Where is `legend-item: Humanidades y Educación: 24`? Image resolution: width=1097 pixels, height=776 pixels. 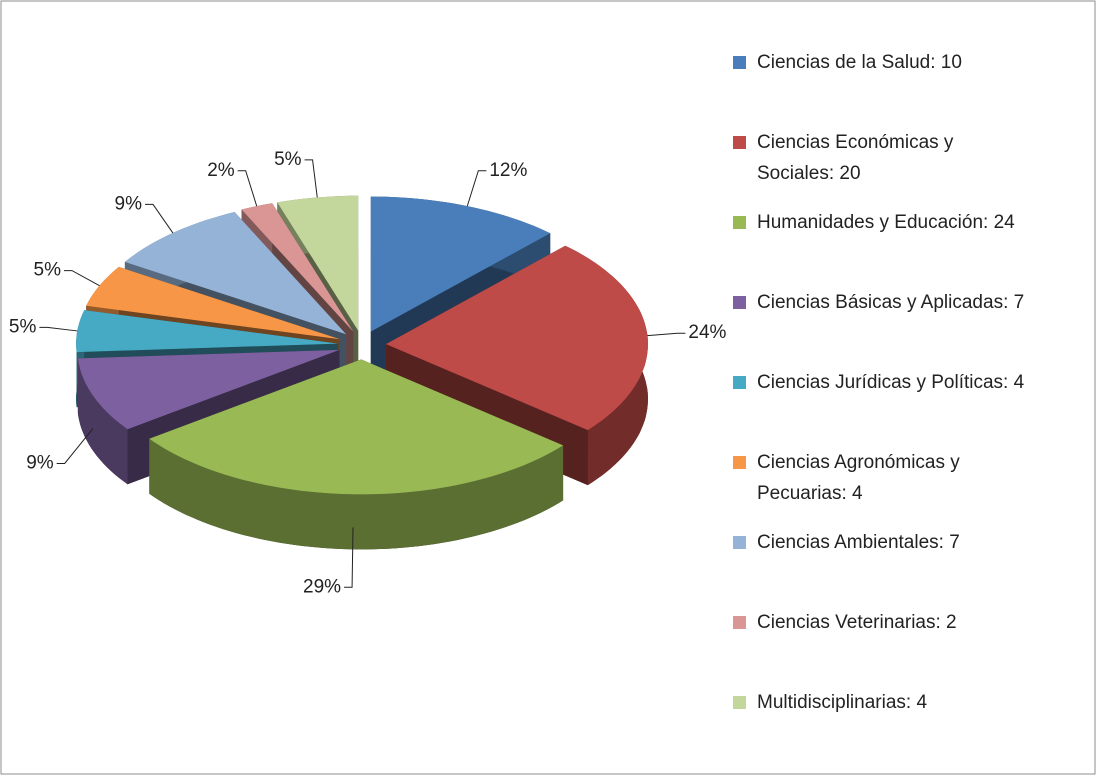
legend-item: Humanidades y Educación: 24 is located at coordinates (880, 222).